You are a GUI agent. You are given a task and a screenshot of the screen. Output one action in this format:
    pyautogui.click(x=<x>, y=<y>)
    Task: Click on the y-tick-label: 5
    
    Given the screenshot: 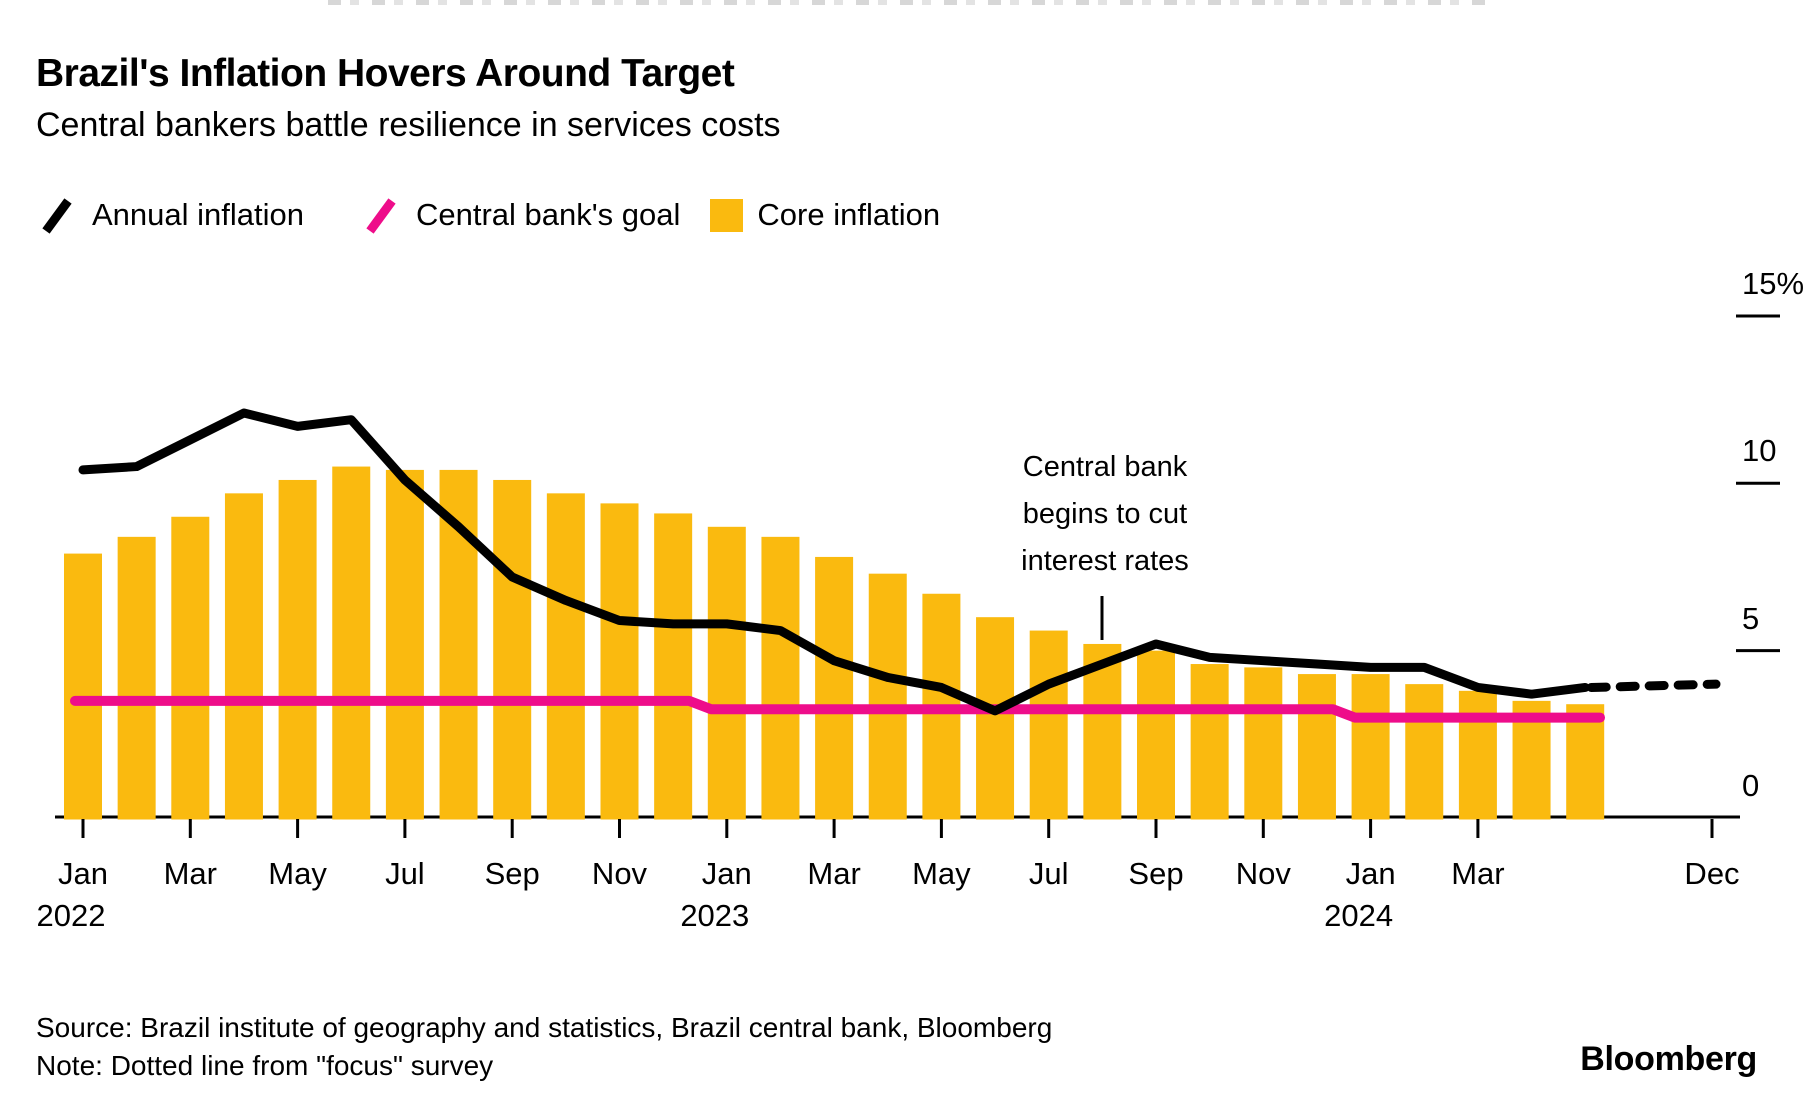 What is the action you would take?
    pyautogui.click(x=1751, y=618)
    